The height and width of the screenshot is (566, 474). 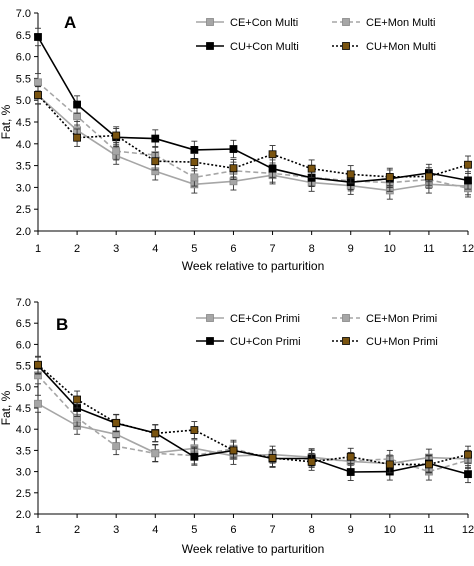 What do you see at coordinates (264, 23) in the screenshot?
I see `legend-label: CE+Con Multi` at bounding box center [264, 23].